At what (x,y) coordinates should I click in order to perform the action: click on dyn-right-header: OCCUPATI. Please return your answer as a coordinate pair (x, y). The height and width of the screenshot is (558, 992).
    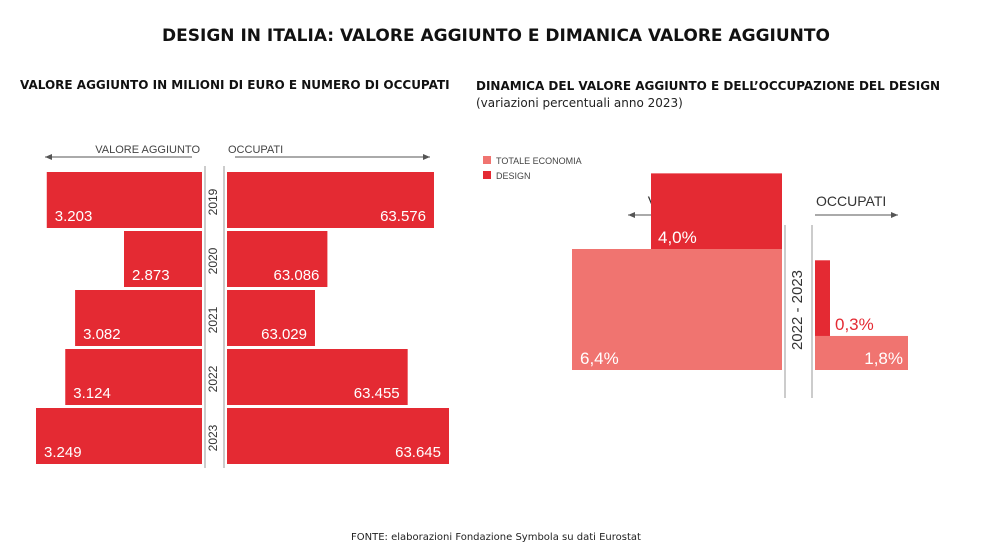
    Looking at the image, I should click on (851, 201).